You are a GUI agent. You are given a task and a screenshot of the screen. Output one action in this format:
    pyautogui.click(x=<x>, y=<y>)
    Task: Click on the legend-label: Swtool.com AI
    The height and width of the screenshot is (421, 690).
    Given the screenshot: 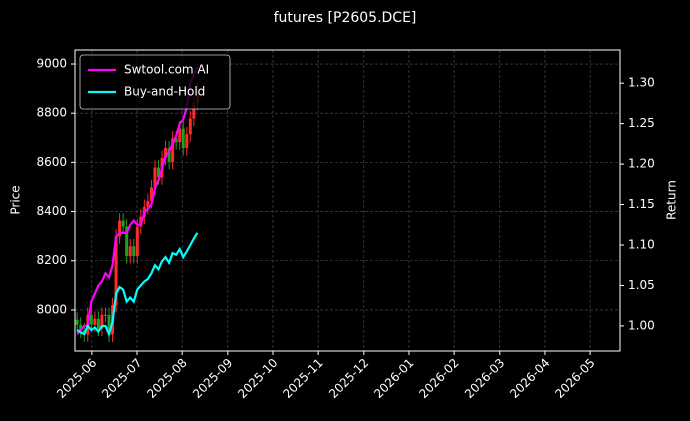 What is the action you would take?
    pyautogui.click(x=166, y=70)
    